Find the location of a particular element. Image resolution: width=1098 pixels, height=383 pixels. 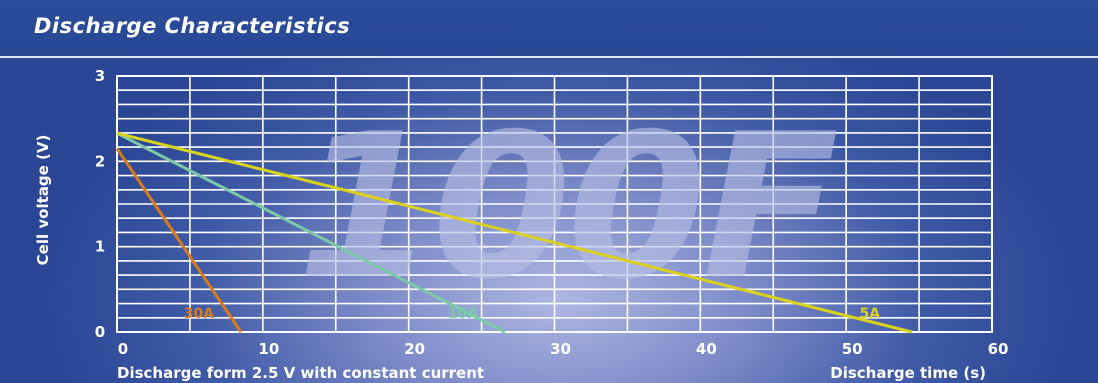

series-label-30a: 30A is located at coordinates (199, 314).